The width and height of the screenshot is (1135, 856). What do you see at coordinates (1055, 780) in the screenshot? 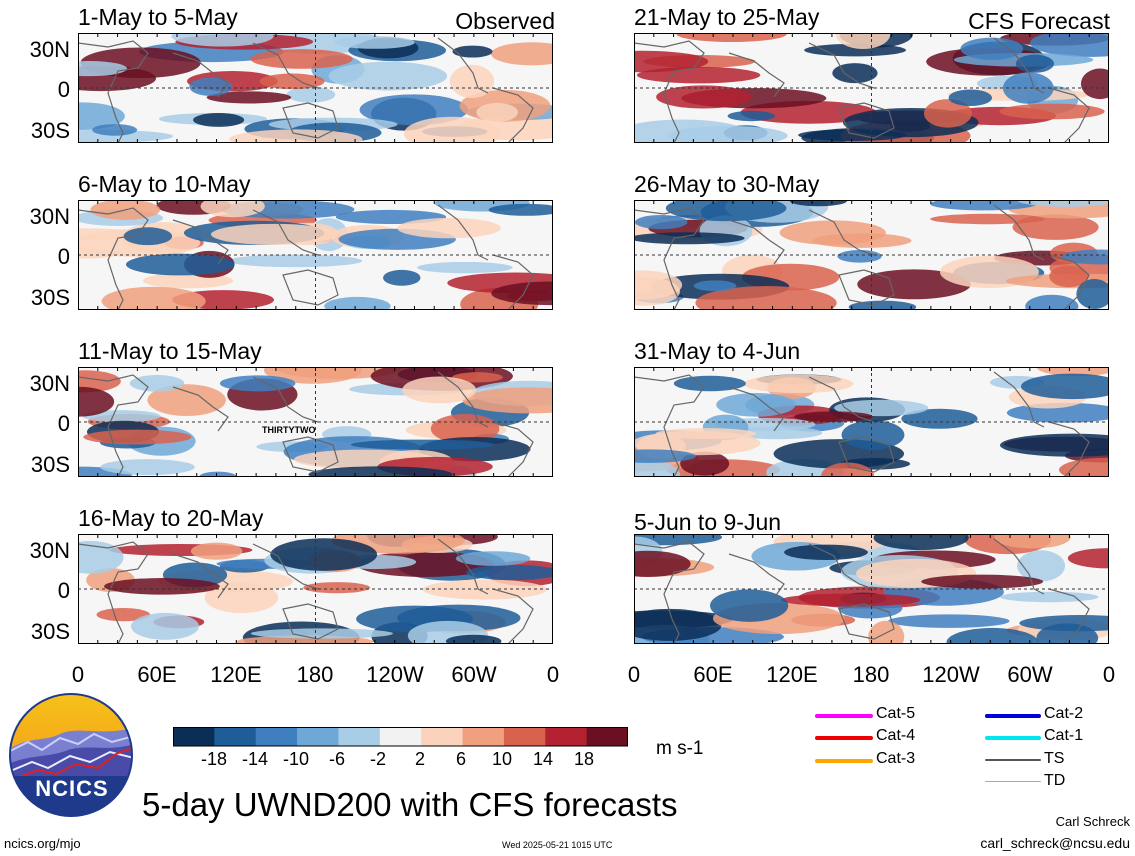
I see `legend-label-td: TD` at bounding box center [1055, 780].